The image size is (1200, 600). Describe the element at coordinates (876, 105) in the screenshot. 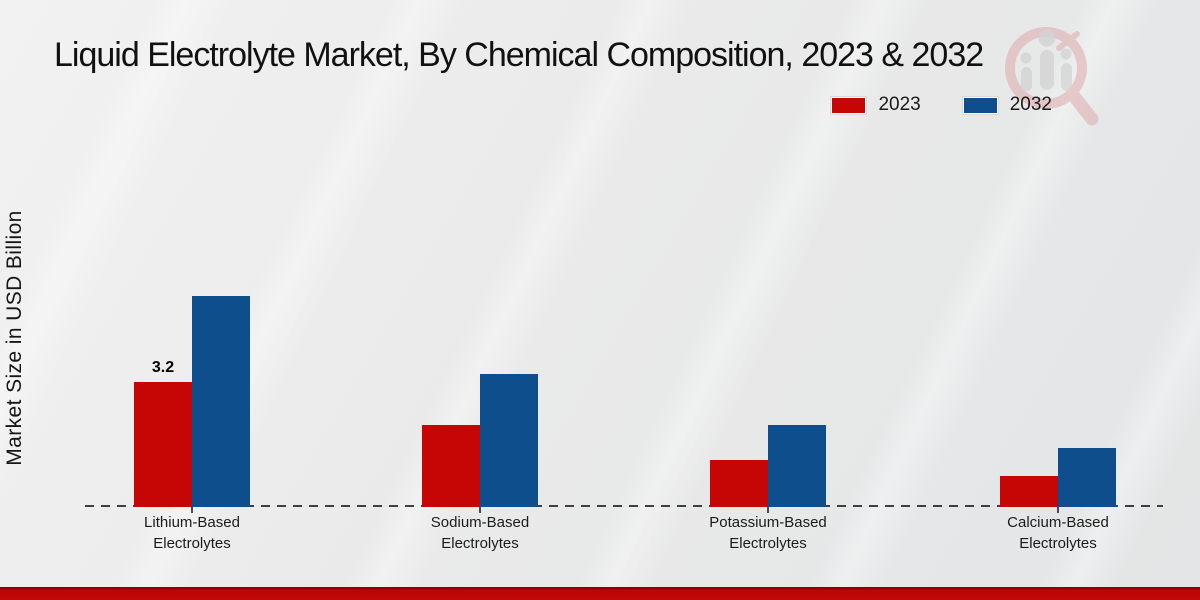

I see `legend-item-2023: 2023` at that location.